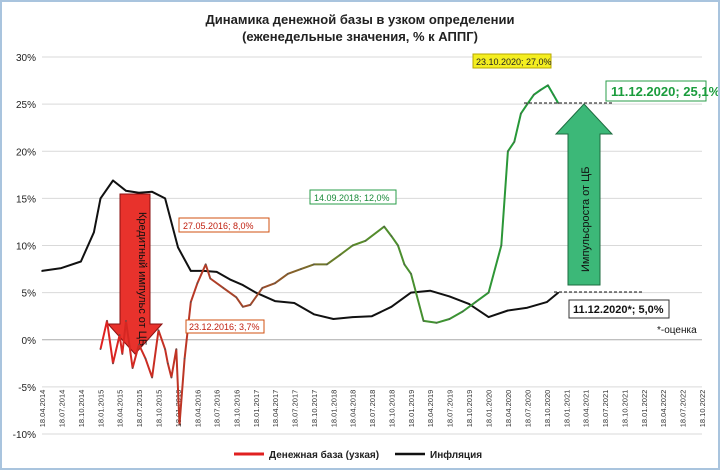 The width and height of the screenshot is (720, 470). Describe the element at coordinates (469, 409) in the screenshot. I see `x-tick-label: 18.10.2019` at that location.